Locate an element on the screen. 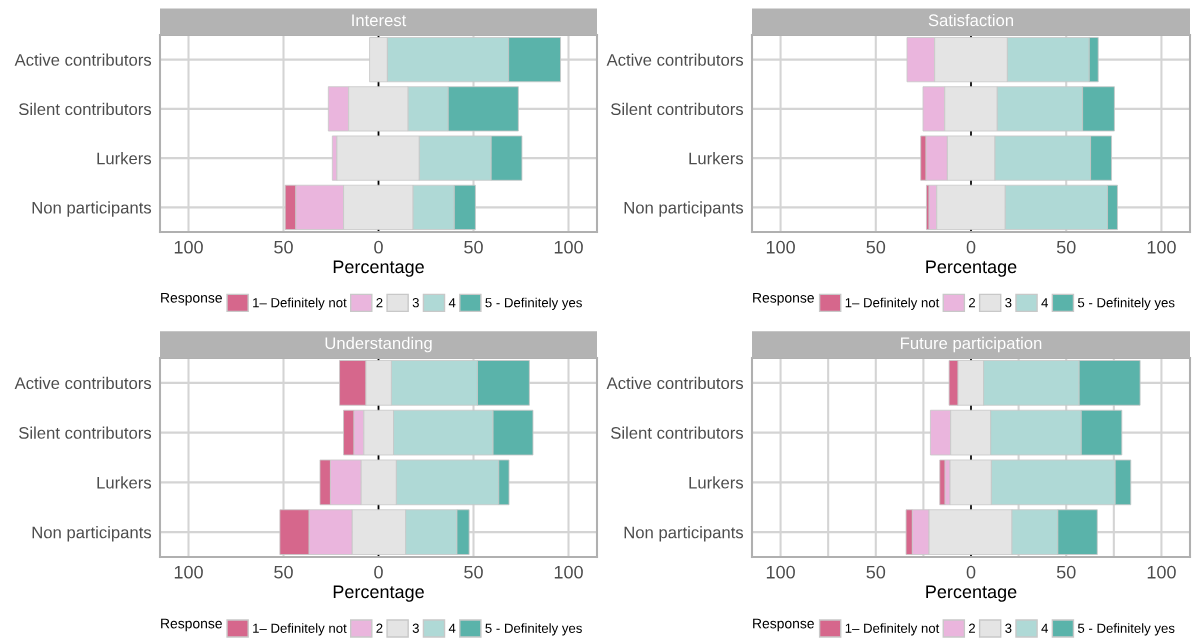 The height and width of the screenshot is (642, 1193). chart-title: Understanding is located at coordinates (378, 344).